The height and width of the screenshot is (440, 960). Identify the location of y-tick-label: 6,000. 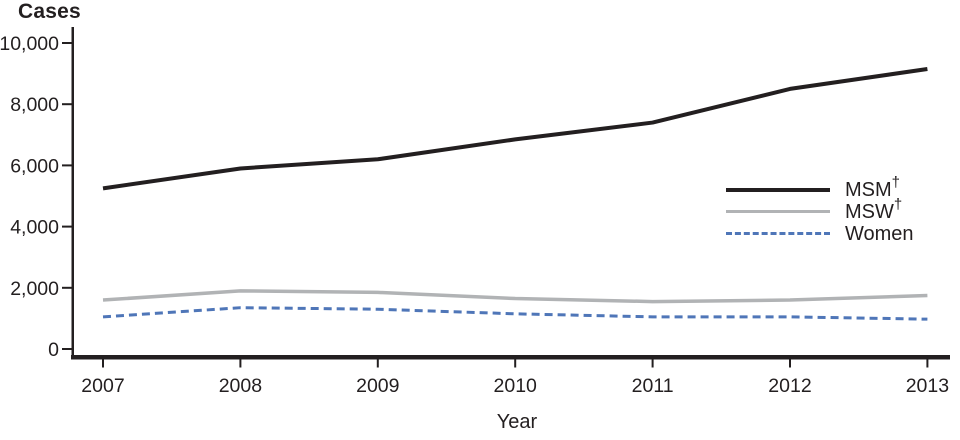
(34, 166).